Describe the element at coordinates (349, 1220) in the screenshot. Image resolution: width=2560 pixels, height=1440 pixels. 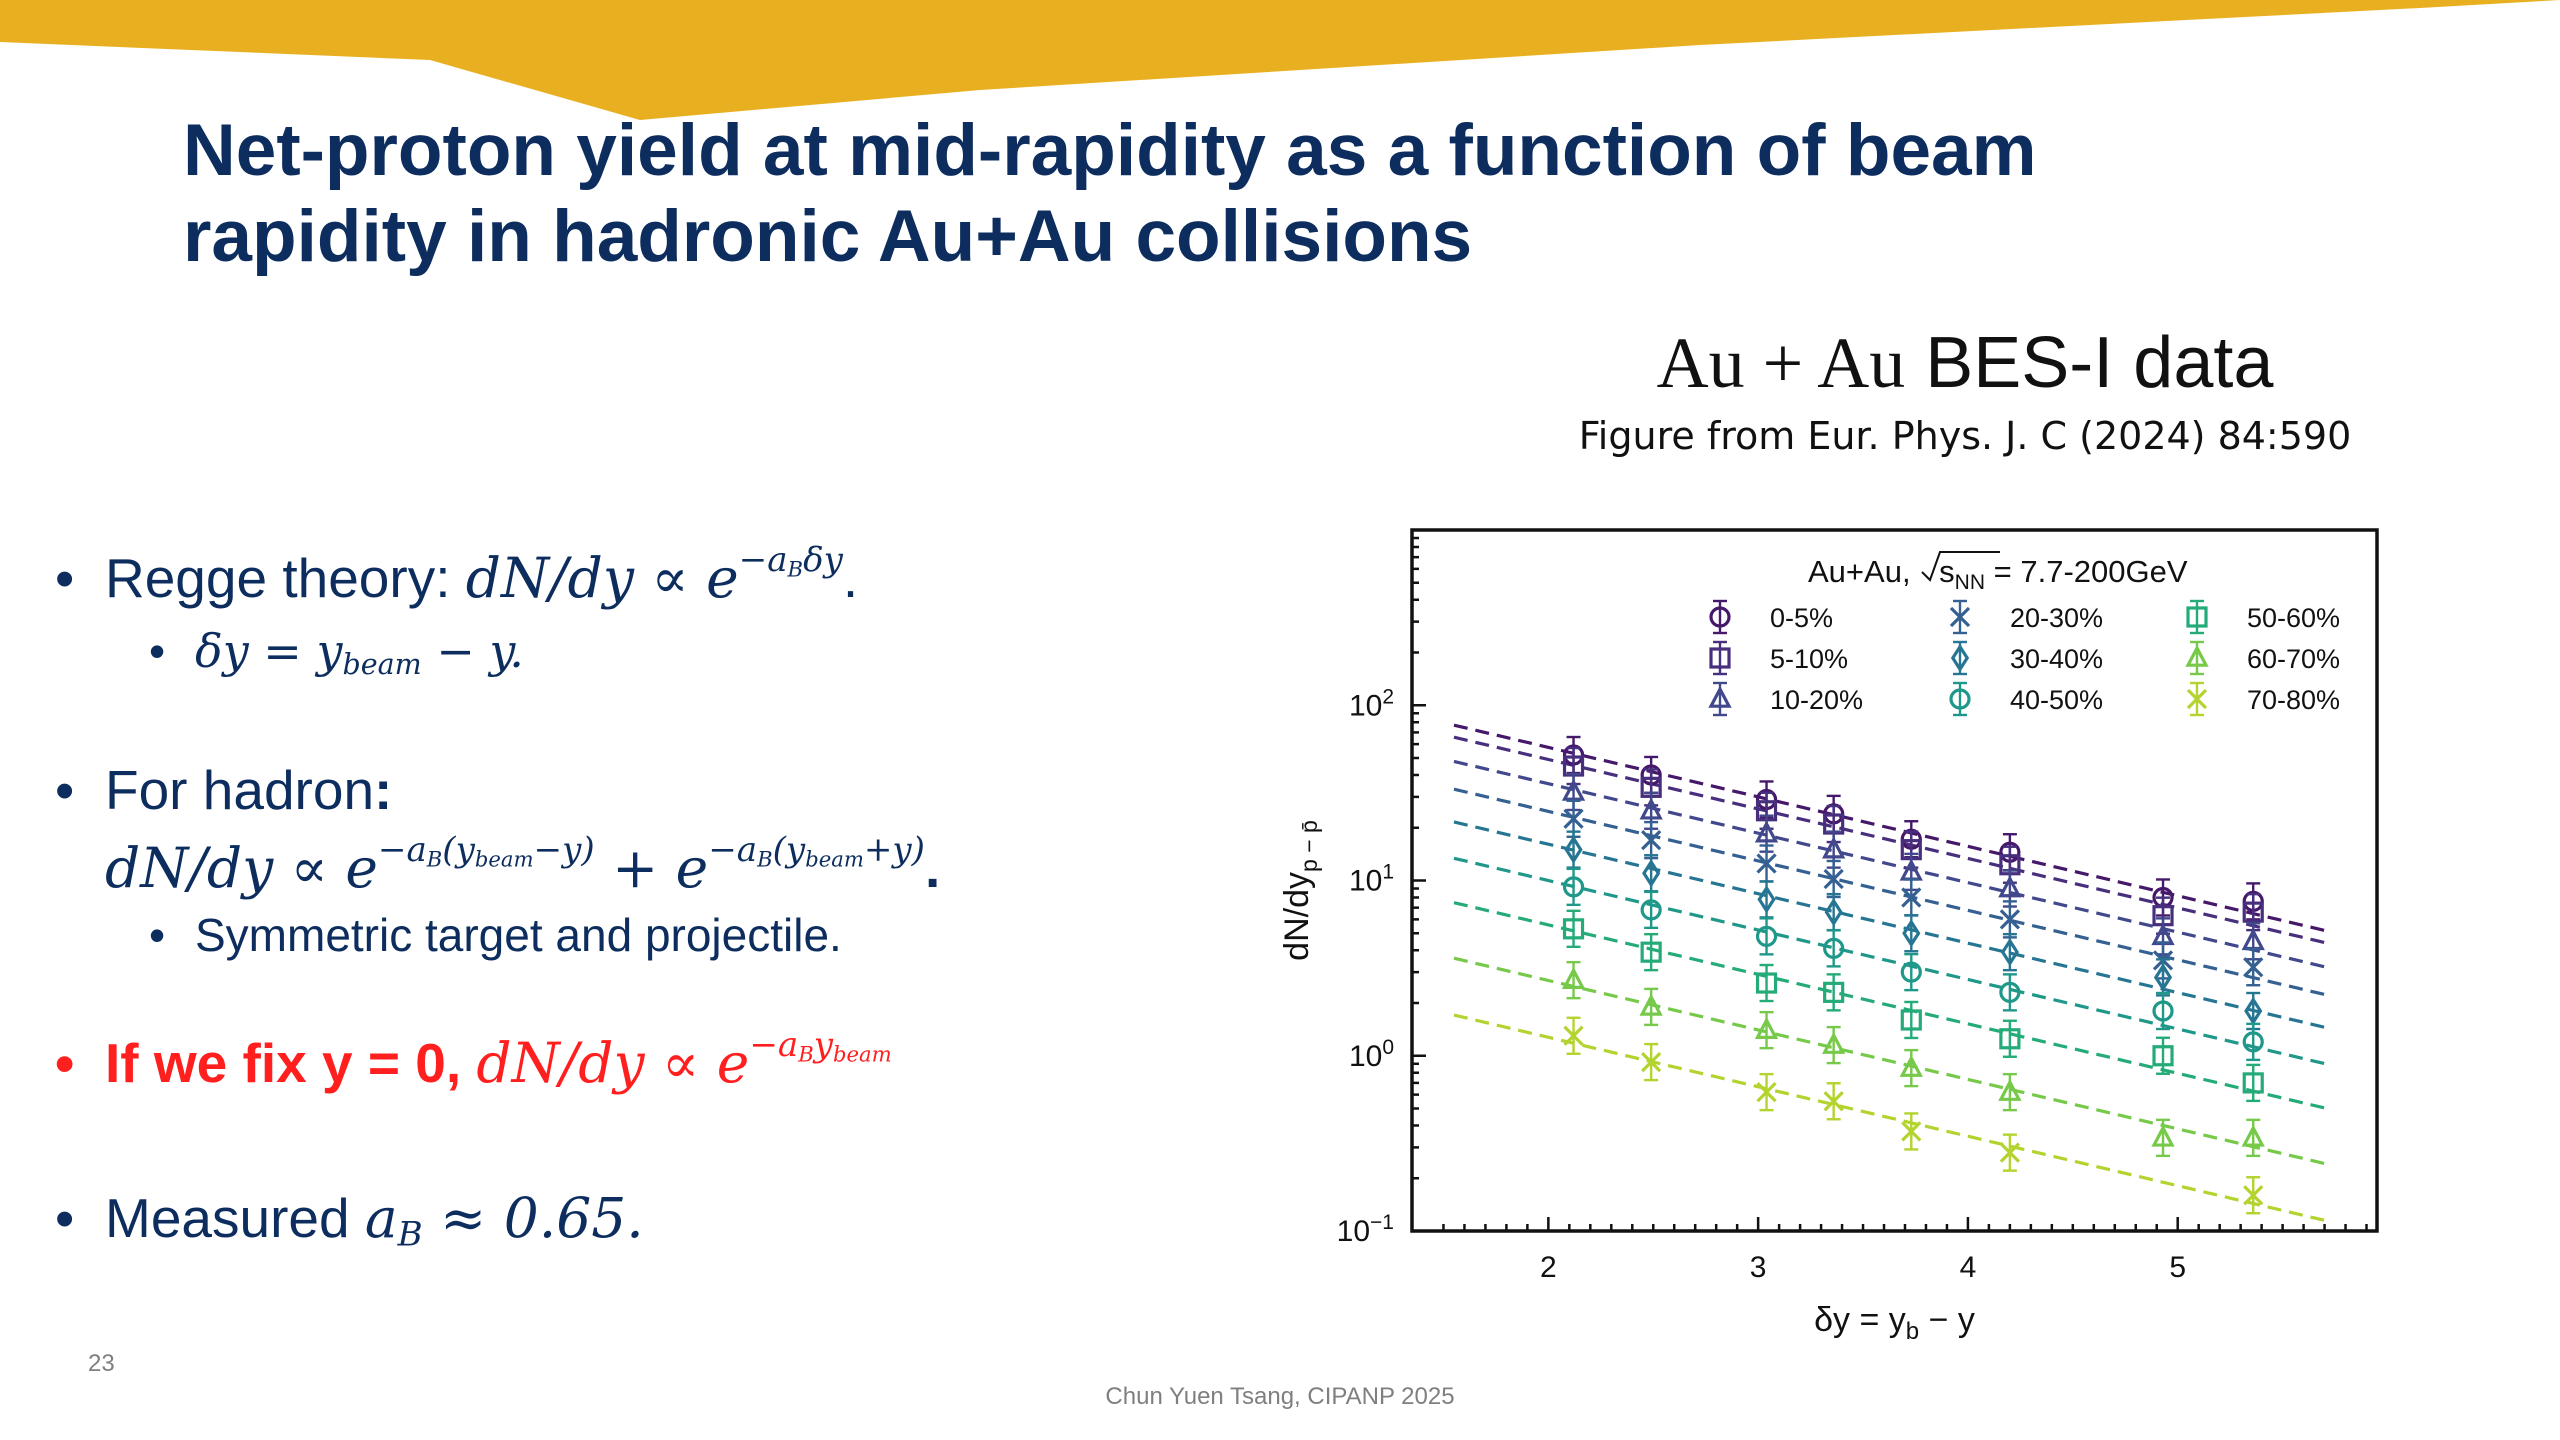
I see `bullet-measured: • Measured aB ≈ 0.65.` at that location.